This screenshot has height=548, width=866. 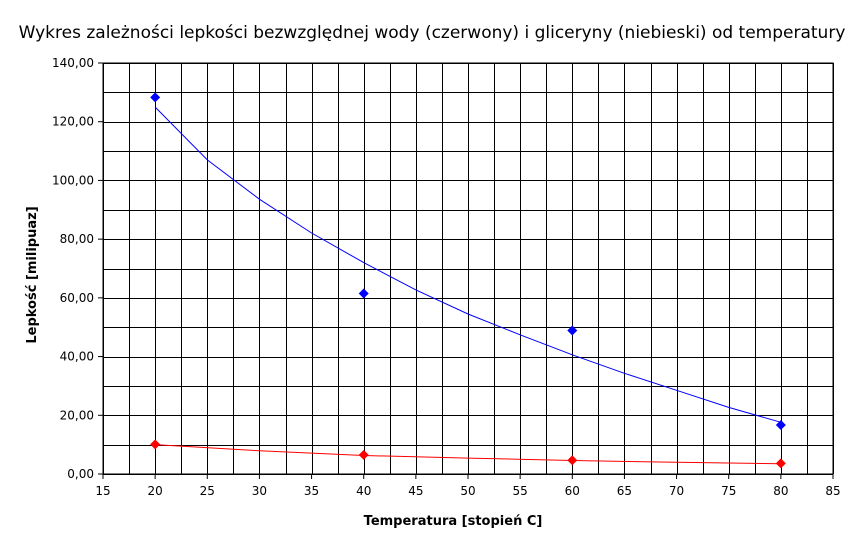 I want to click on x-tick-label: 35, so click(x=311, y=491).